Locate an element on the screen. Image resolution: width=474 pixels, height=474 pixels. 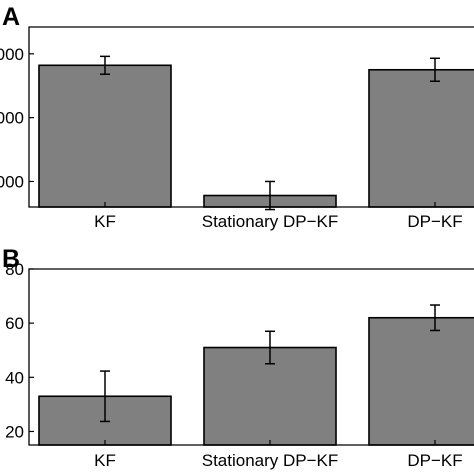
y-tick-label: 80 is located at coordinates (14, 269).